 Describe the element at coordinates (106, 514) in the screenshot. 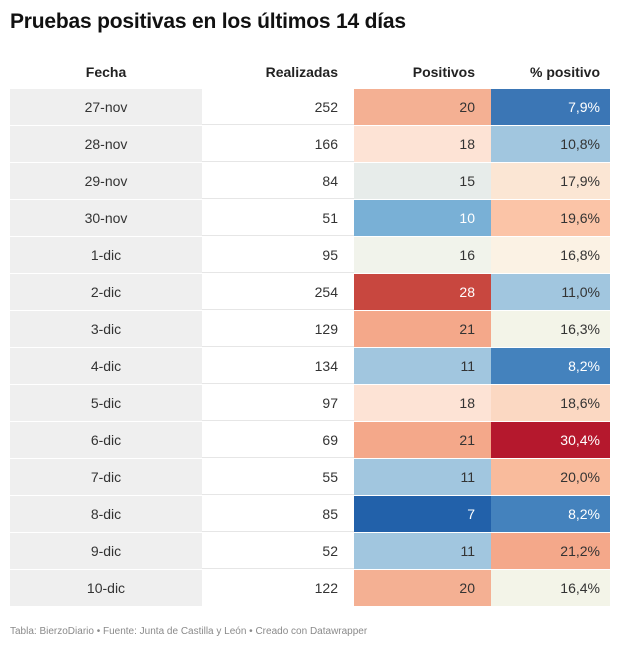

I see `cell-fecha: 8-dic` at that location.